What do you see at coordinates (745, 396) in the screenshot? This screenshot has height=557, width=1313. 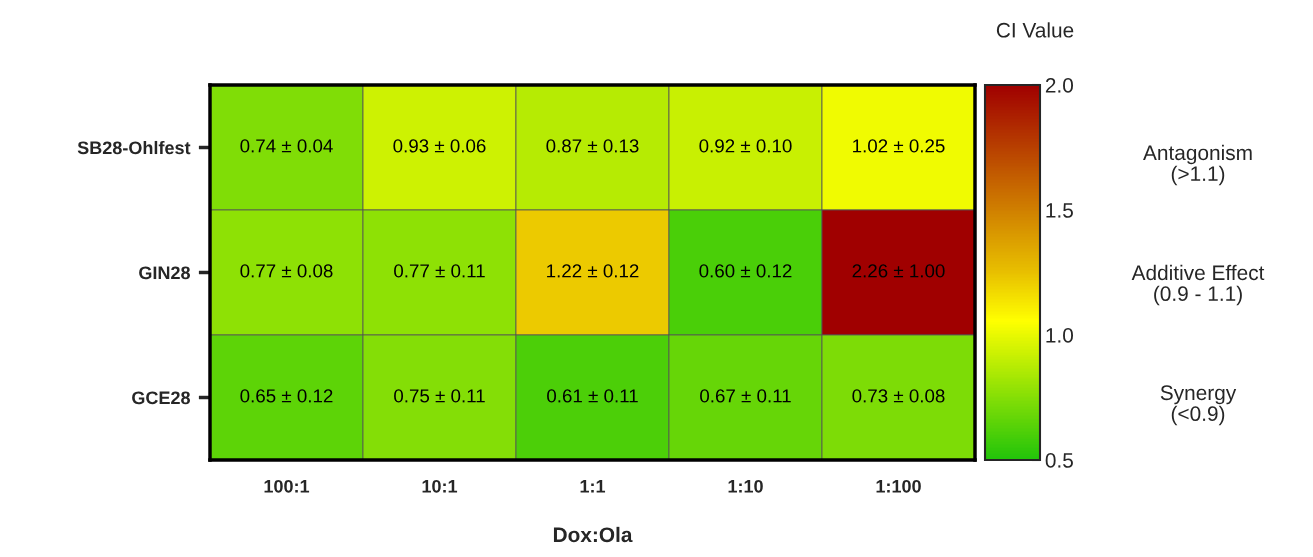 I see `data-label: 0.67 ± 0.11` at bounding box center [745, 396].